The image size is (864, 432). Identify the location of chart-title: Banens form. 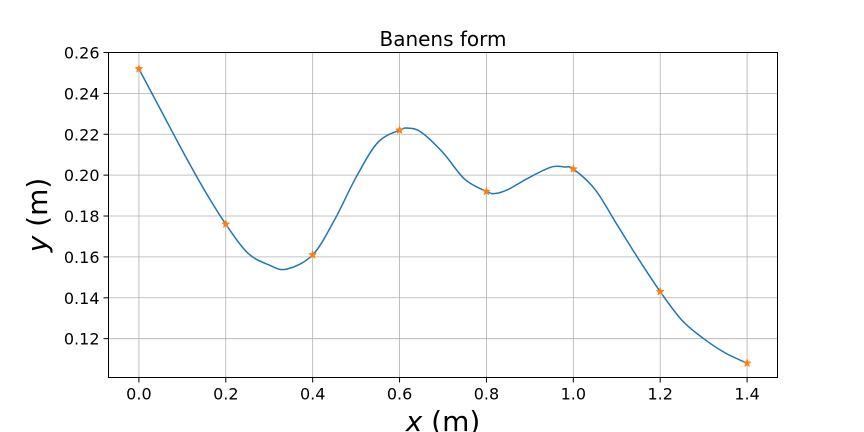
(442, 39).